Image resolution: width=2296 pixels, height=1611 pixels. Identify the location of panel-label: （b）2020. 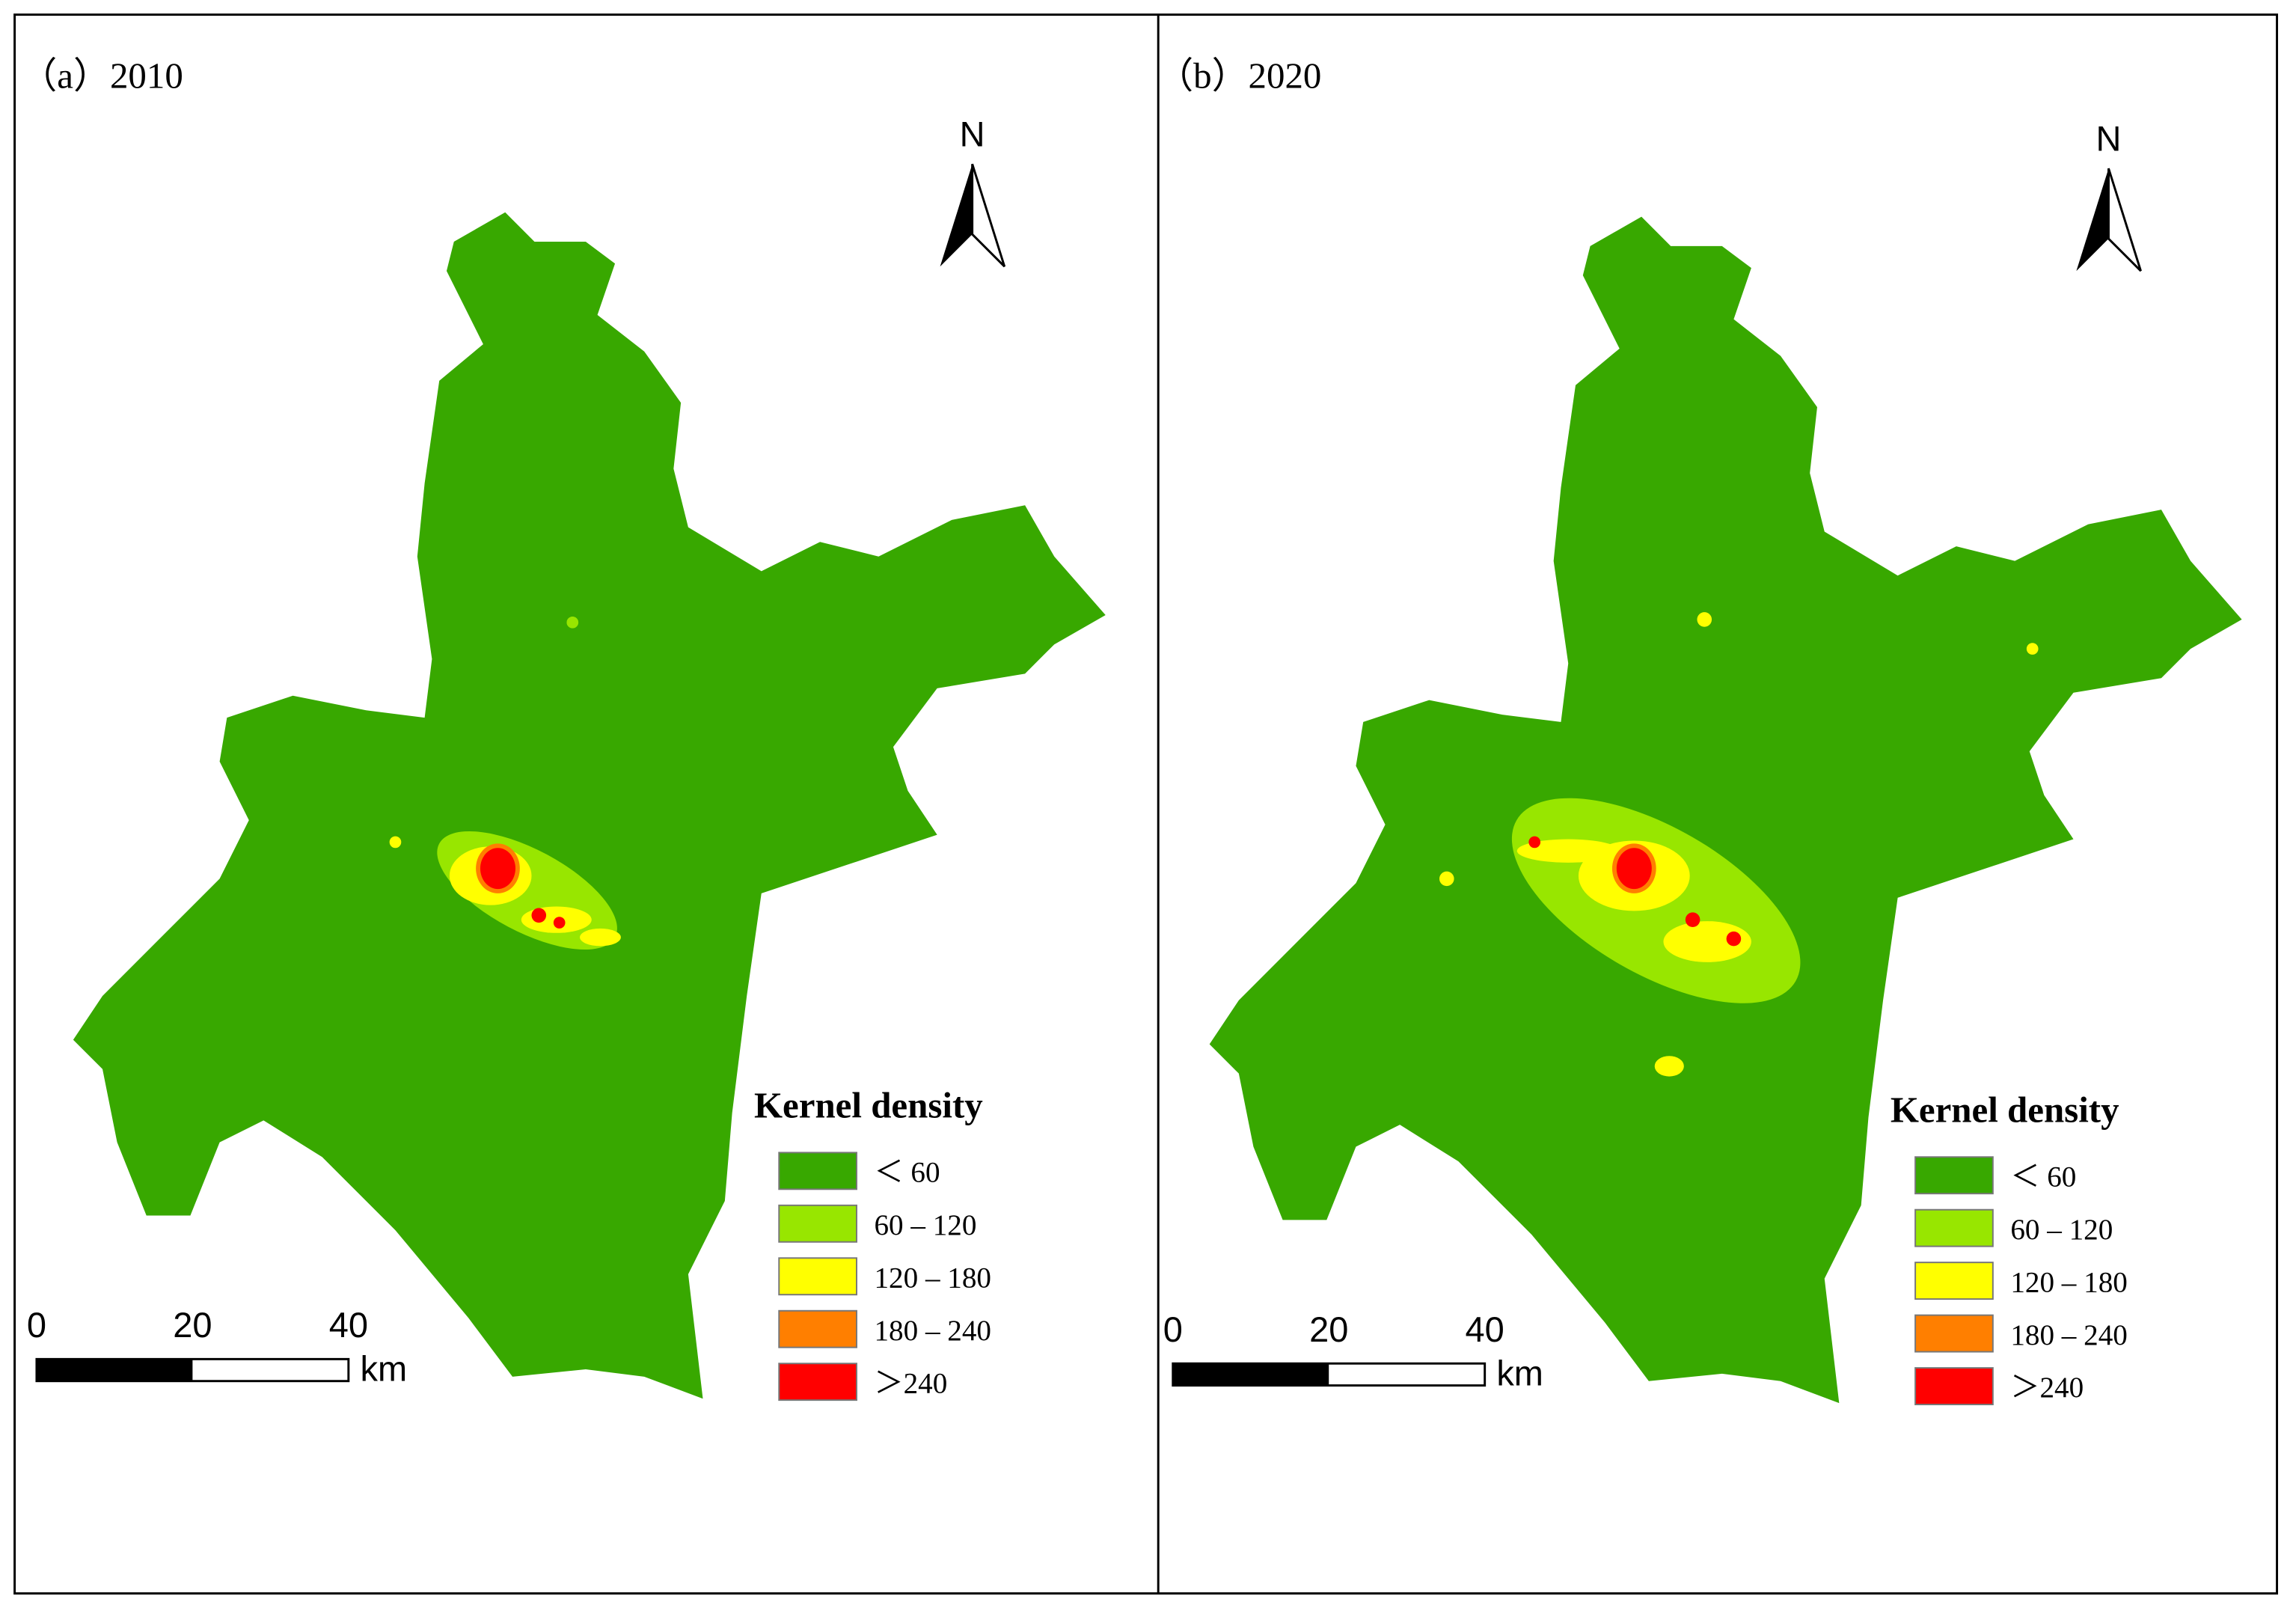
(1239, 75).